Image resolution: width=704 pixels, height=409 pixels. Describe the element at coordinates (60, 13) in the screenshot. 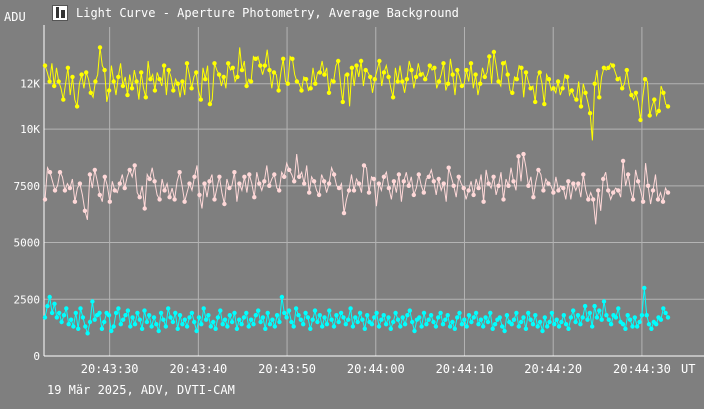

I see `chart-window-icon` at that location.